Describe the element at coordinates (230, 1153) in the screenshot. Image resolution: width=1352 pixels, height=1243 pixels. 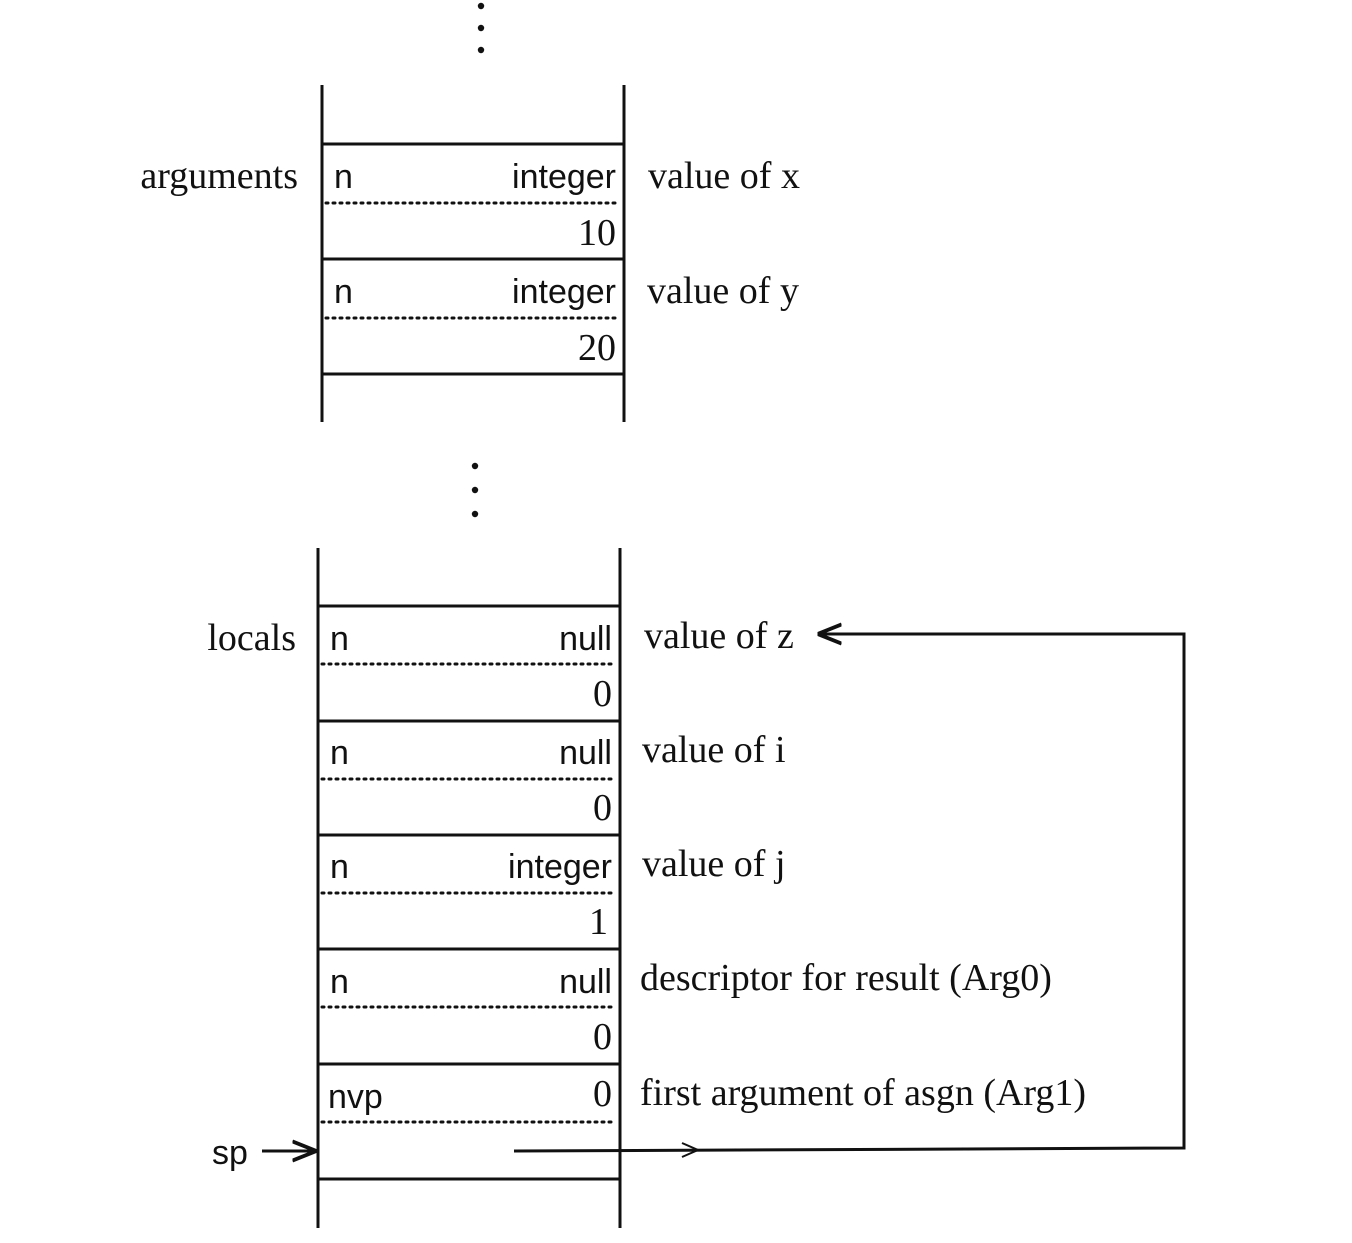
I see `stack-pointer-label: sp` at that location.